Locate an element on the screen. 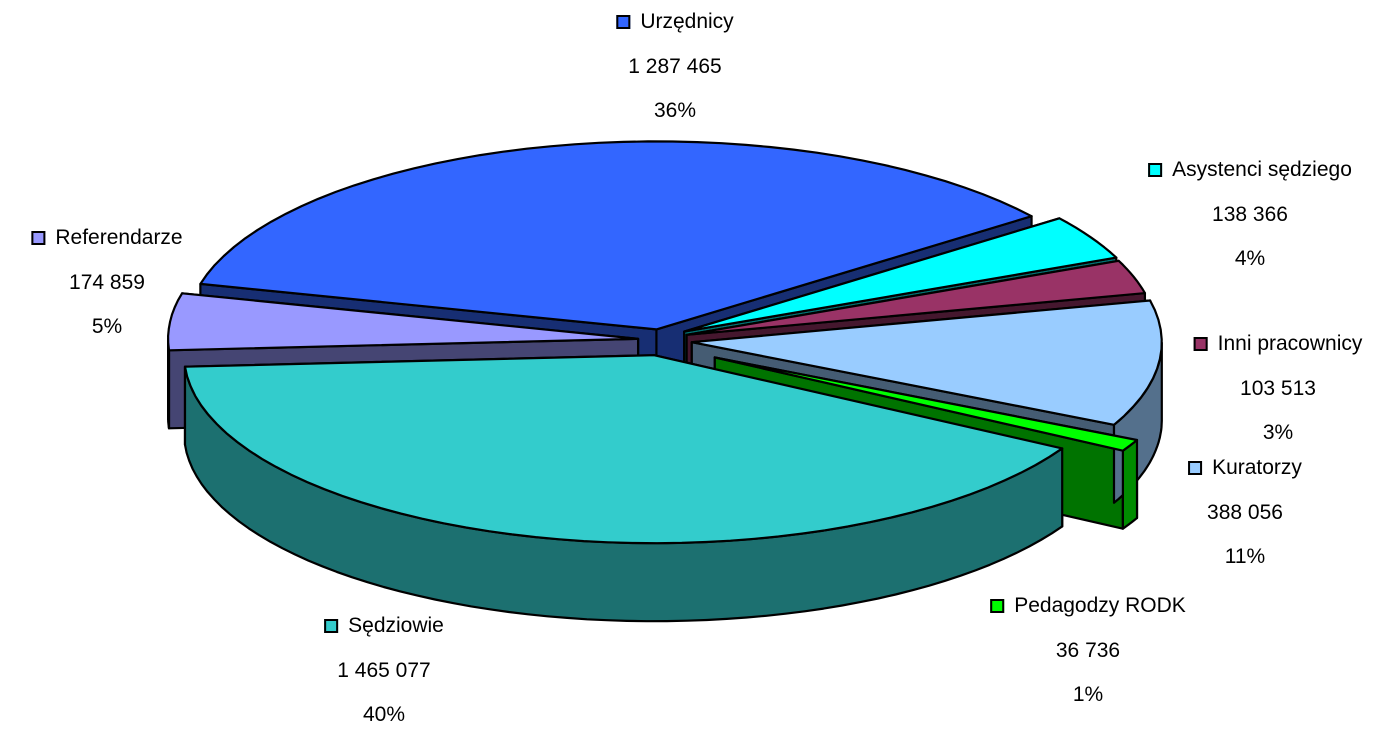  slice-value-5: 1 465 077 is located at coordinates (384, 670).